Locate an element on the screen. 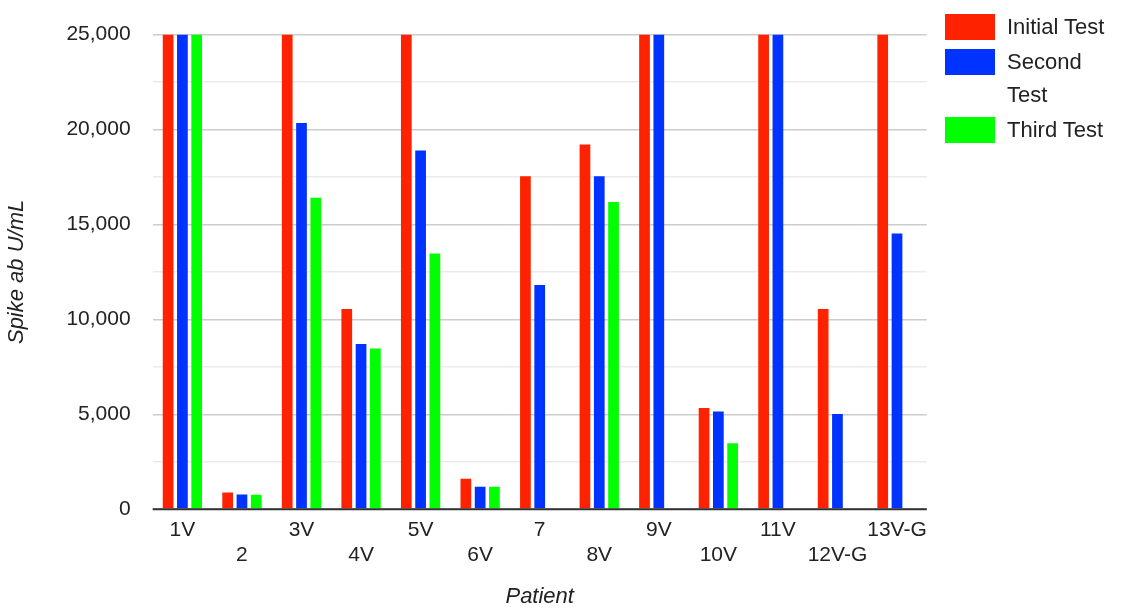  x-tick-label: 4V is located at coordinates (361, 553).